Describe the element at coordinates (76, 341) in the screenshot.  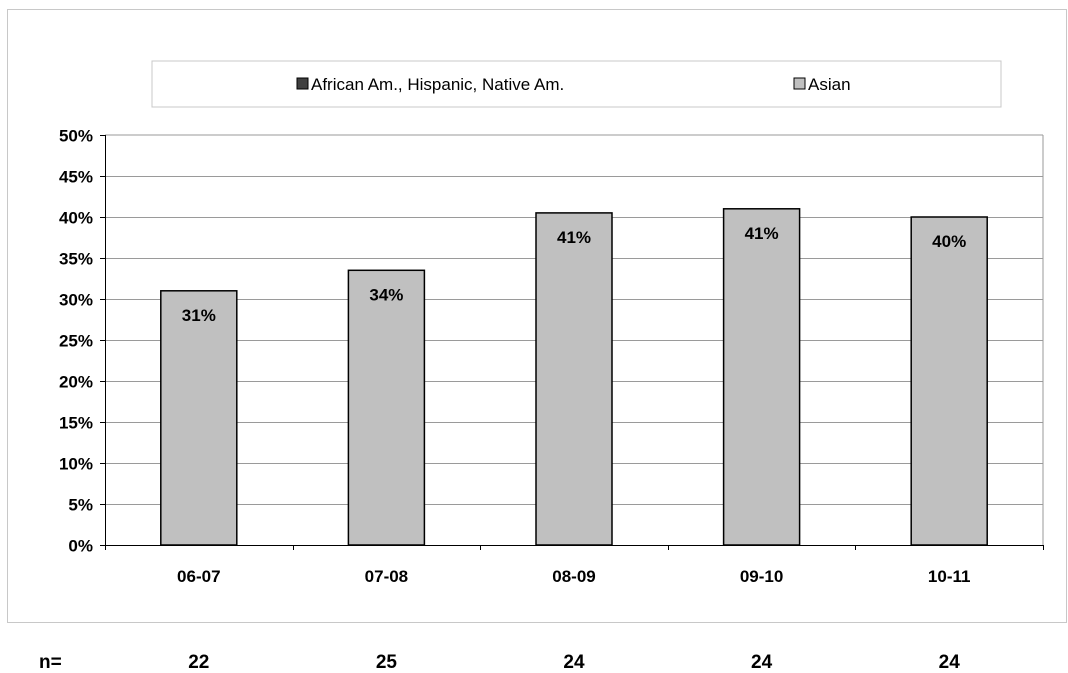
I see `y-tick-label: 25%` at that location.